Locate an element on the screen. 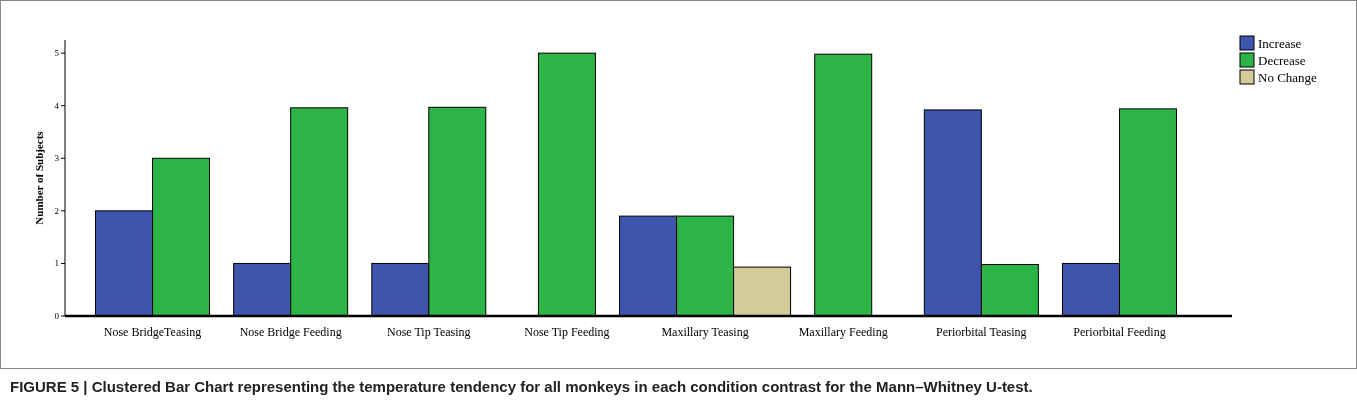 This screenshot has width=1357, height=408. x-tick-label: Nose Tip Feeding is located at coordinates (567, 332).